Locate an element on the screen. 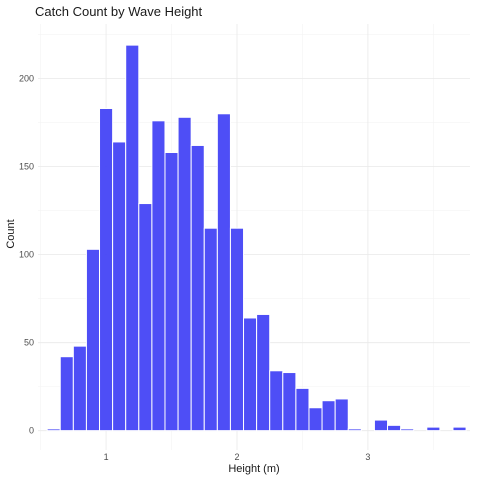  y-tick-label: 200 is located at coordinates (26, 79).